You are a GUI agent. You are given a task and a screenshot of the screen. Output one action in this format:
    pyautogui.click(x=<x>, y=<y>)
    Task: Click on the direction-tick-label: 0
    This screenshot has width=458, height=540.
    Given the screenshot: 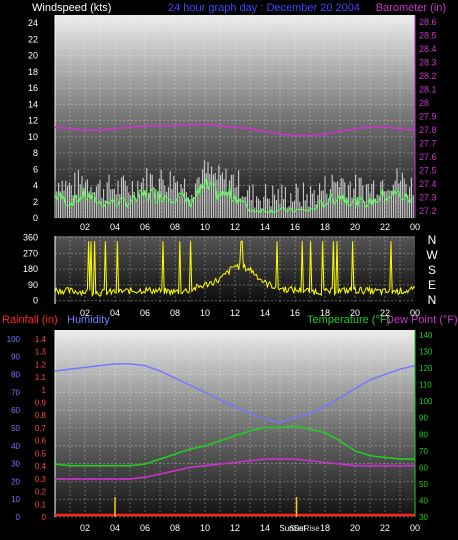 What is the action you would take?
    pyautogui.click(x=35, y=301)
    